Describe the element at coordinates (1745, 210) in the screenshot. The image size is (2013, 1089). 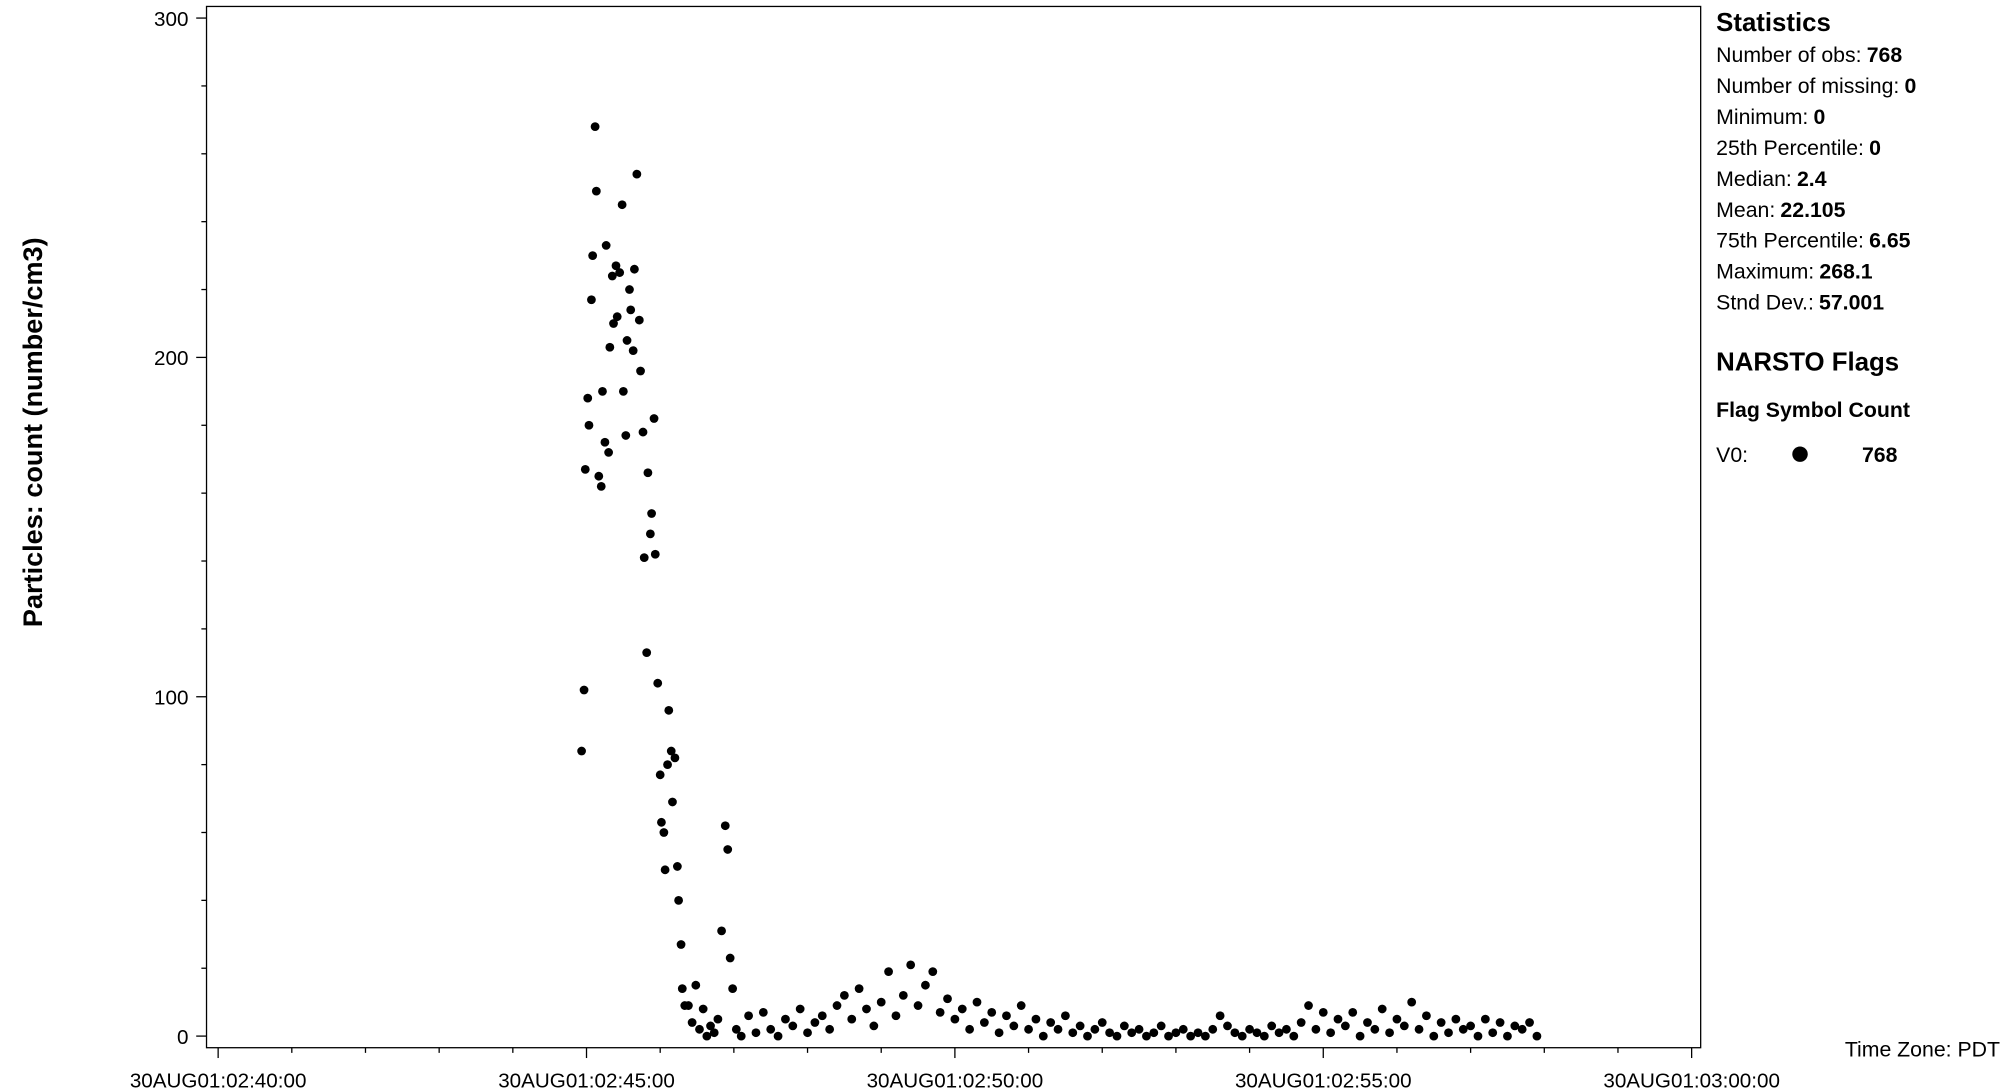
I see `stat-label: Mean:` at that location.